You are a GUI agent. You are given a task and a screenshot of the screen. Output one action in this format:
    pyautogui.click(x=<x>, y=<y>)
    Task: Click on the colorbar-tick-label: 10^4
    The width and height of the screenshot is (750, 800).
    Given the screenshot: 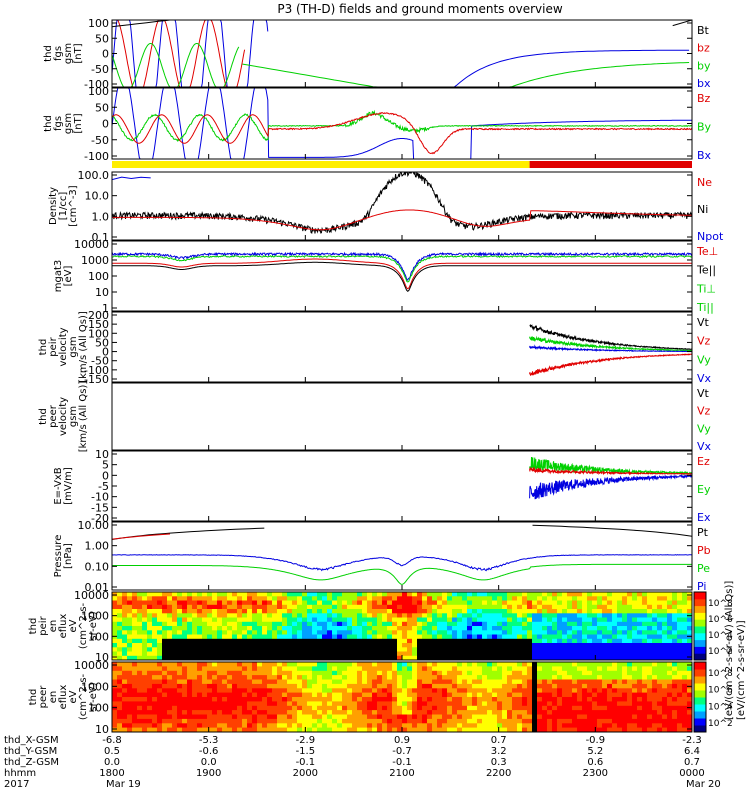 What is the action you would take?
    pyautogui.click(x=720, y=707)
    